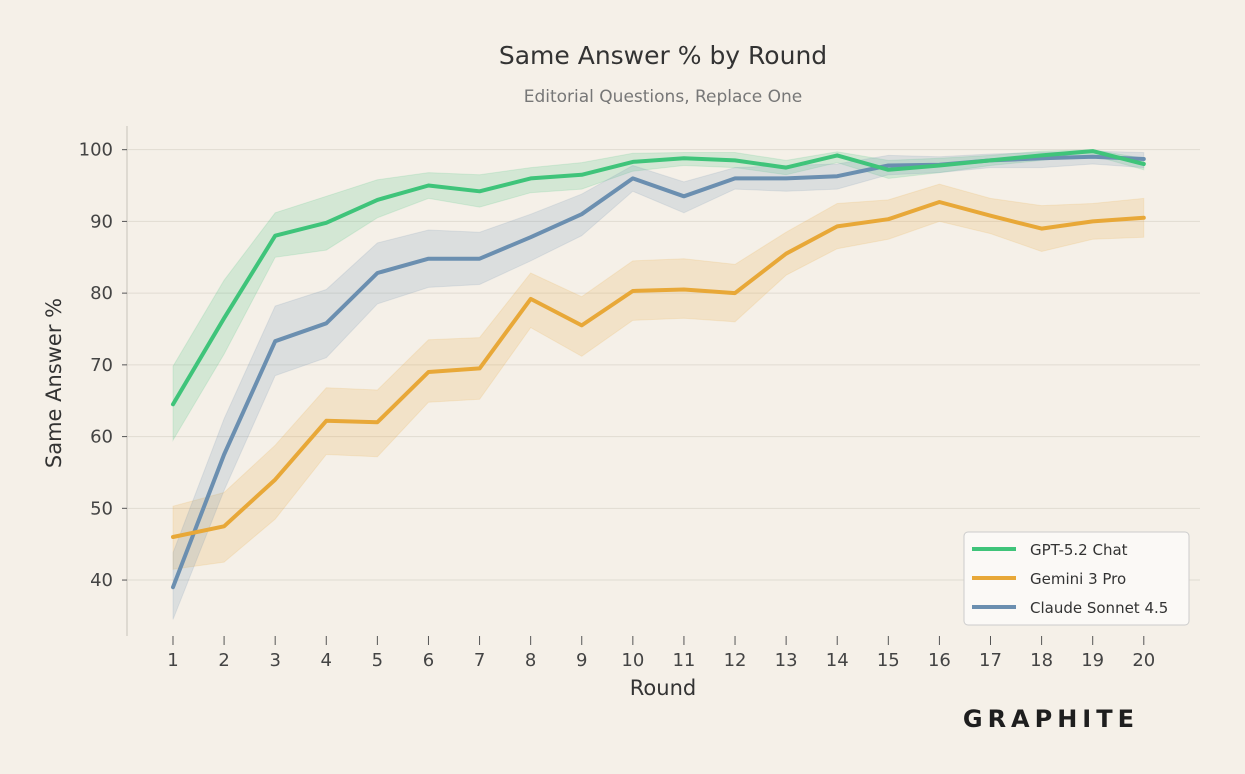 The image size is (1245, 774). Describe the element at coordinates (837, 660) in the screenshot. I see `x-tick-label: 14` at that location.